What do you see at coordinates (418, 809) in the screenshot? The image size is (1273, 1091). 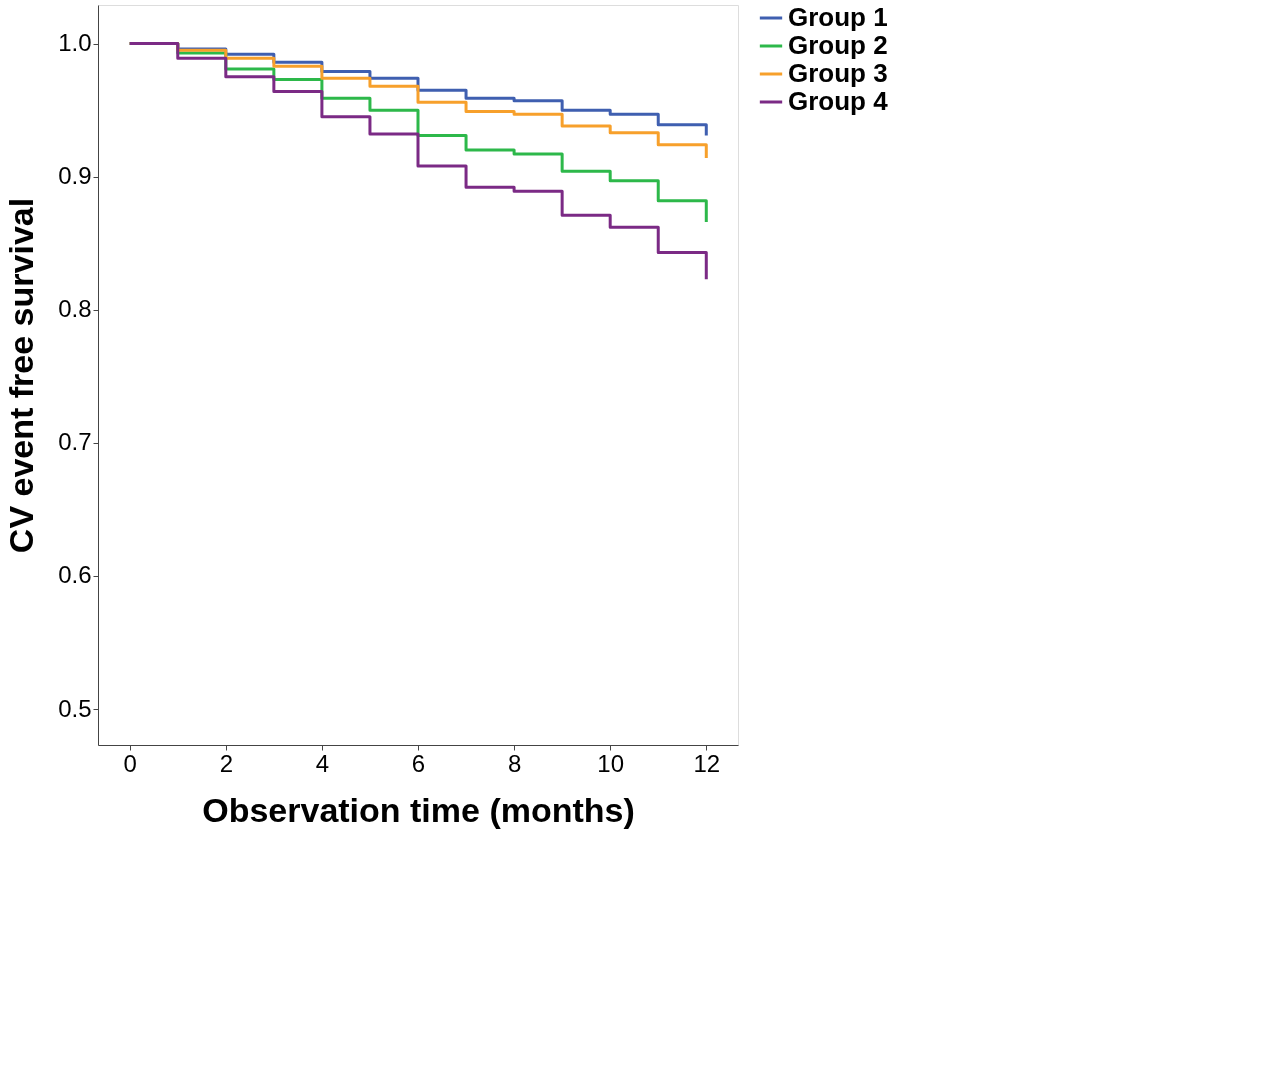 I see `x-axis-title: Observation time (months)` at bounding box center [418, 809].